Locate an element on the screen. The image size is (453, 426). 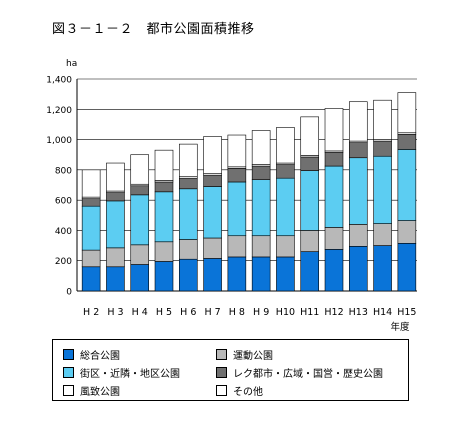
x-tick-label: H15 is located at coordinates (406, 312).